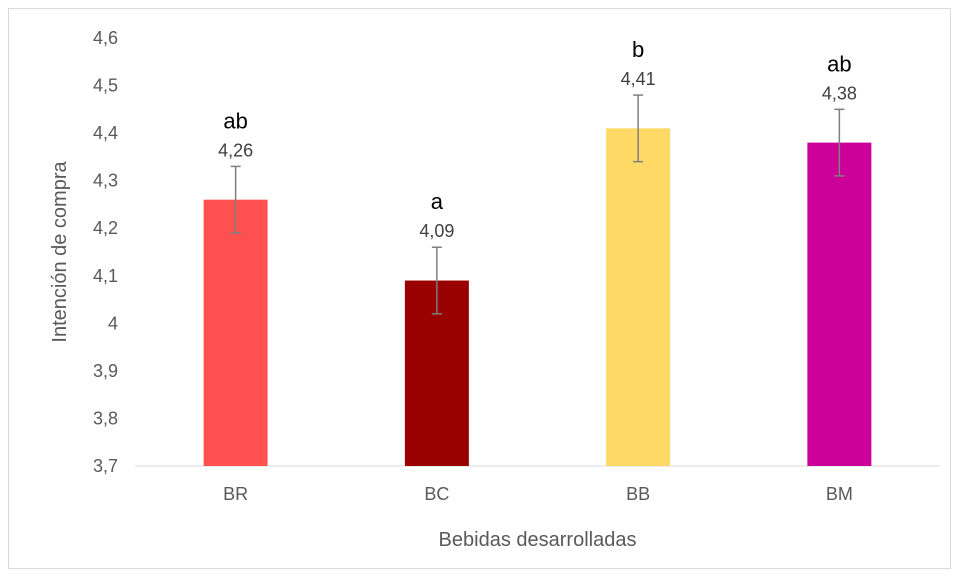 The image size is (959, 577). What do you see at coordinates (105, 466) in the screenshot?
I see `y-tick-label: 3,7` at bounding box center [105, 466].